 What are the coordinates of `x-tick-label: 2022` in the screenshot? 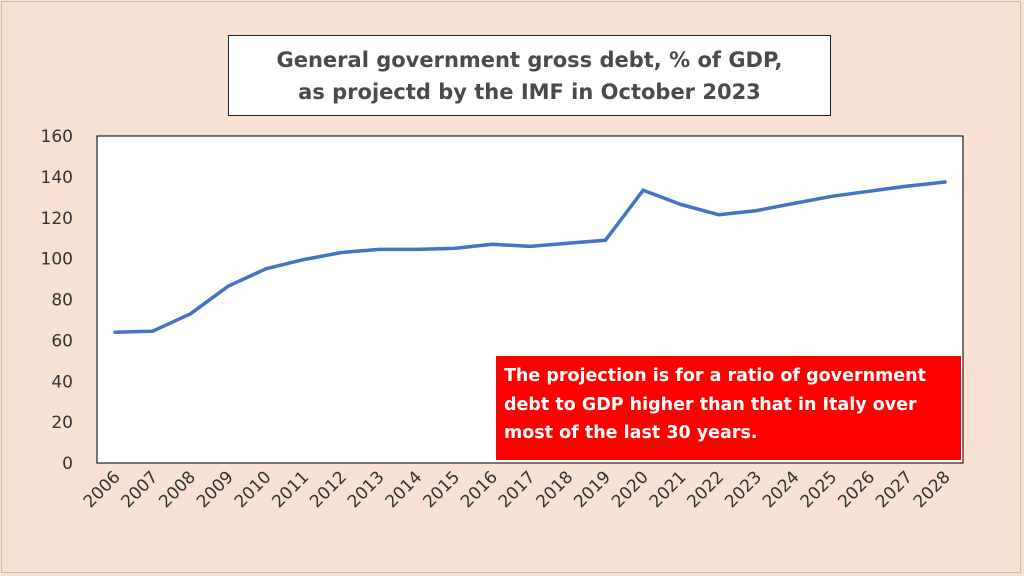 It's located at (705, 489).